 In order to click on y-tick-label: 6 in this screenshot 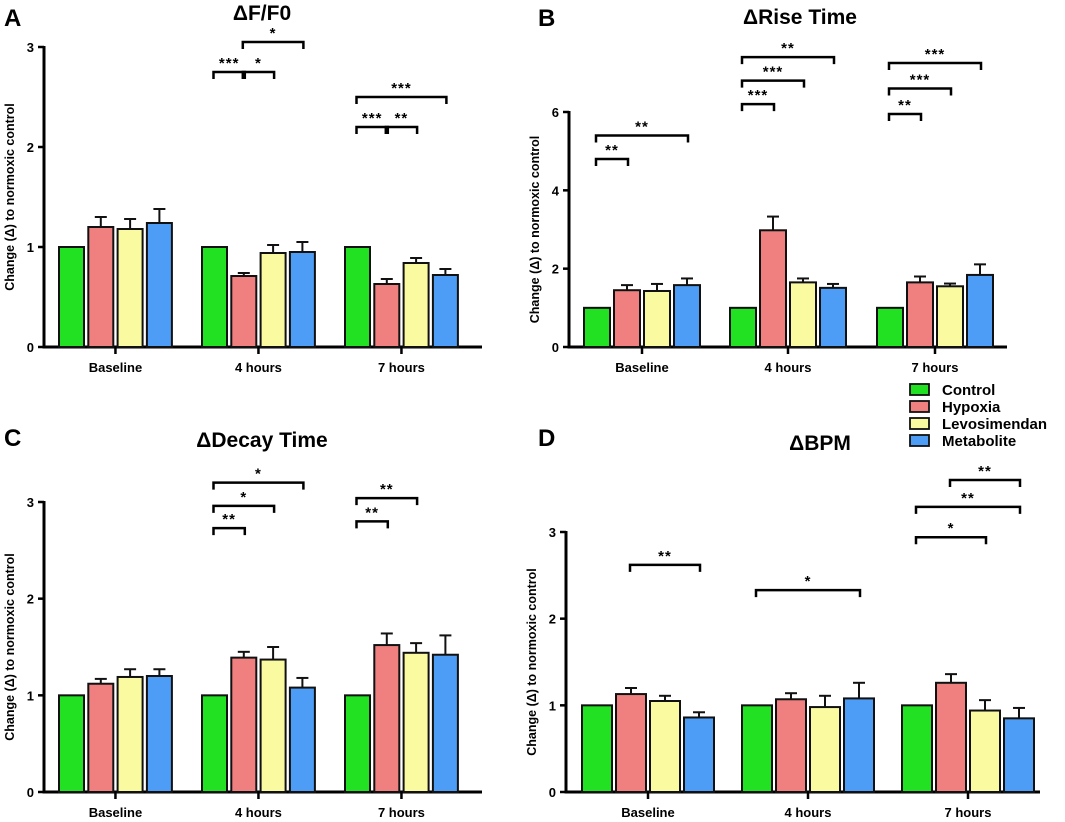, I will do `click(555, 112)`.